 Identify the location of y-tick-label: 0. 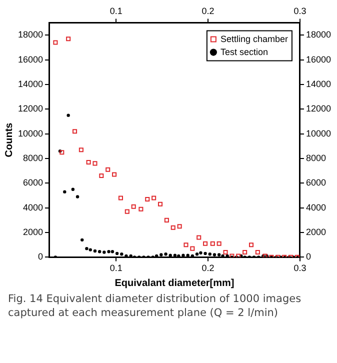
(41, 257).